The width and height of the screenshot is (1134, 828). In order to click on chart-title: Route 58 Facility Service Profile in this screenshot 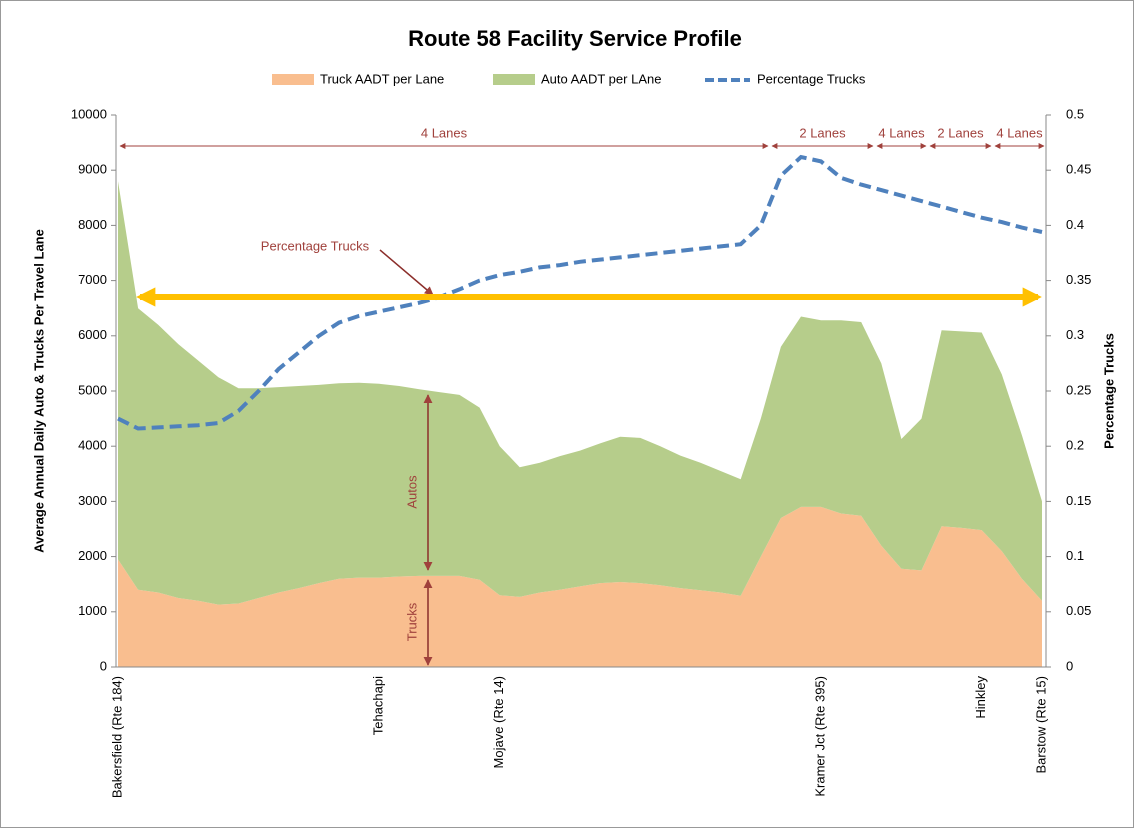, I will do `click(575, 38)`.